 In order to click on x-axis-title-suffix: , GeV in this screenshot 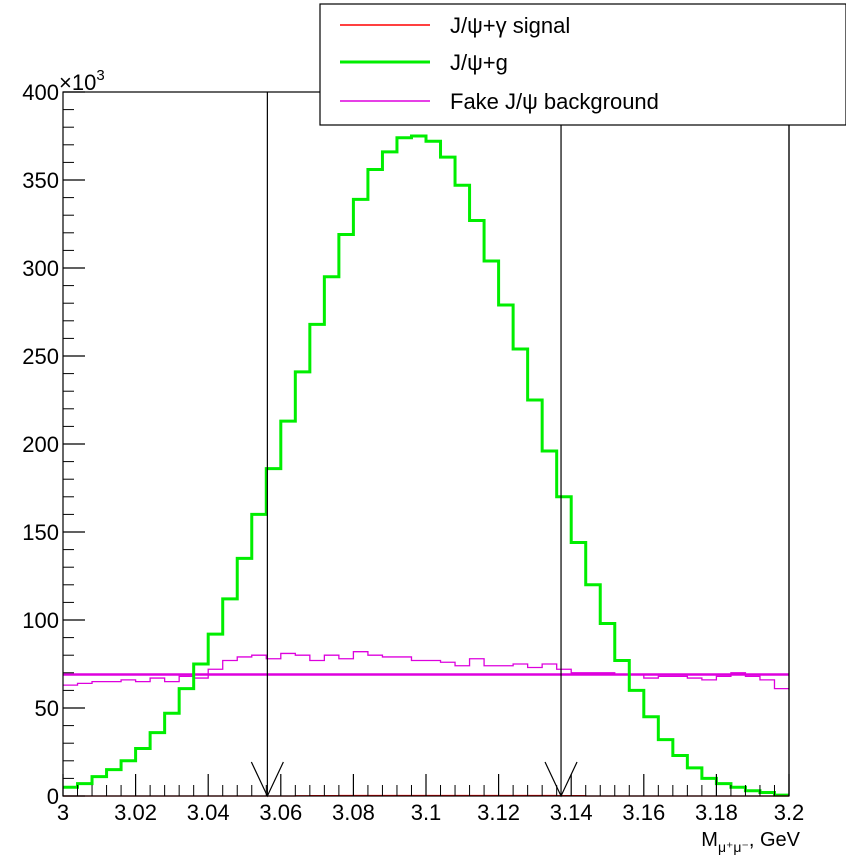, I will do `click(775, 840)`.